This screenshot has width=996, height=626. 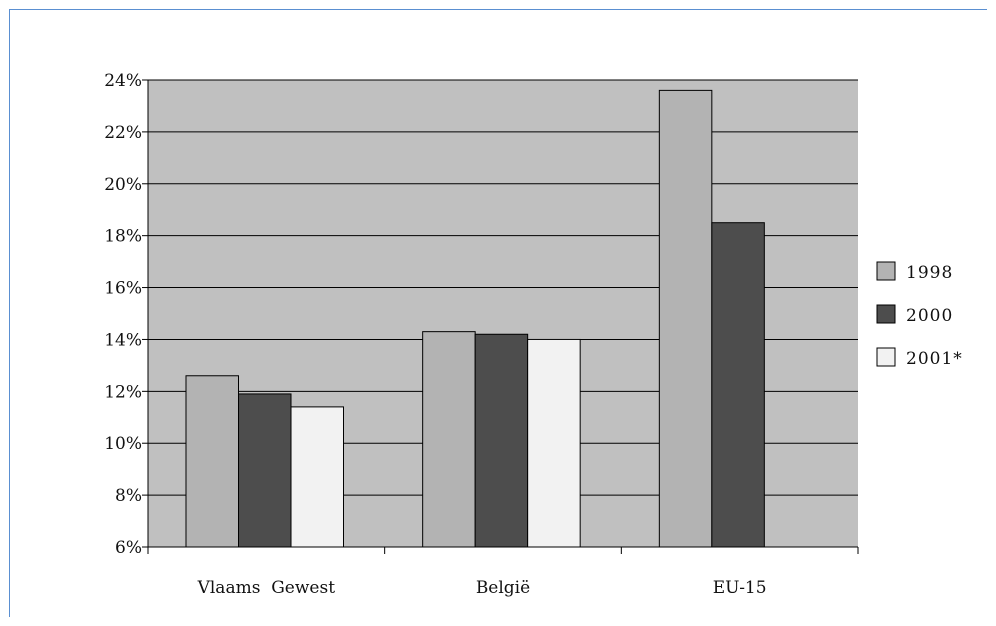 I want to click on y-tick-label-16: 16%, so click(x=123, y=289).